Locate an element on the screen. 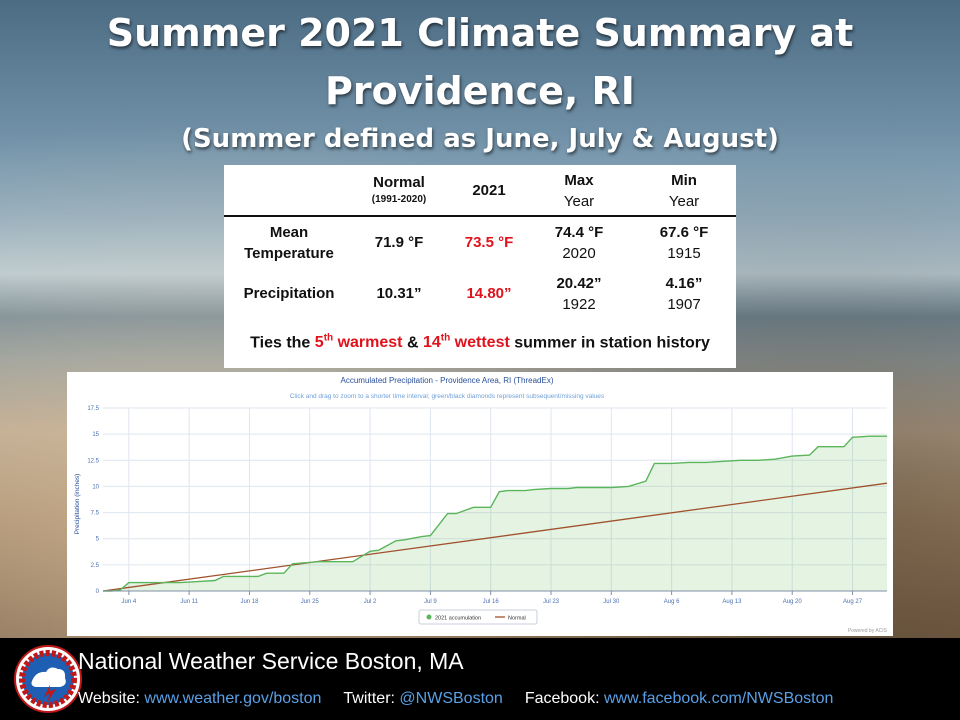 The width and height of the screenshot is (960, 720). precip-normal-value: 10.31” is located at coordinates (399, 293).